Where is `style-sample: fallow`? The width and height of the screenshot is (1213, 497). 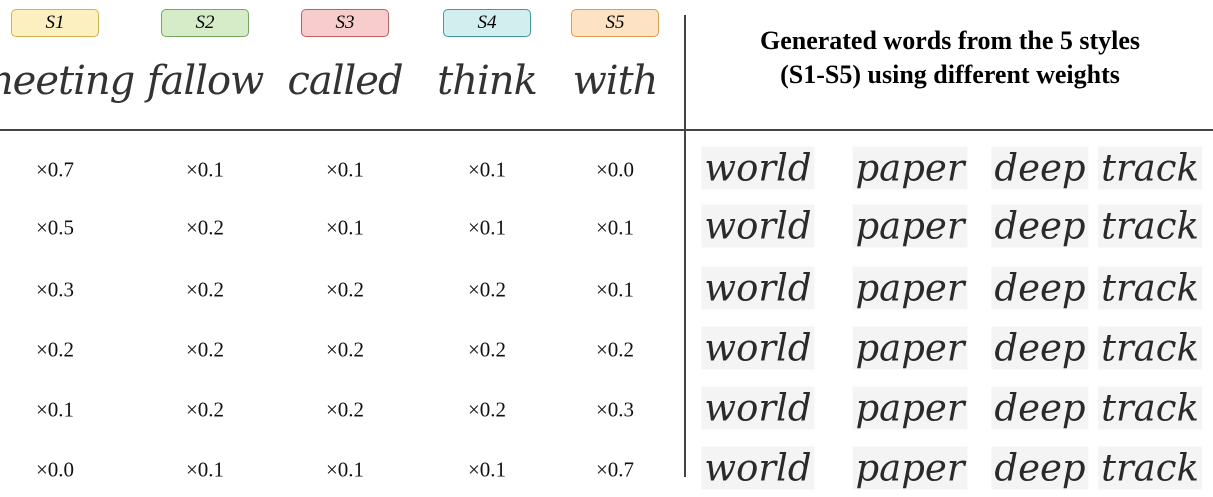 style-sample: fallow is located at coordinates (205, 81).